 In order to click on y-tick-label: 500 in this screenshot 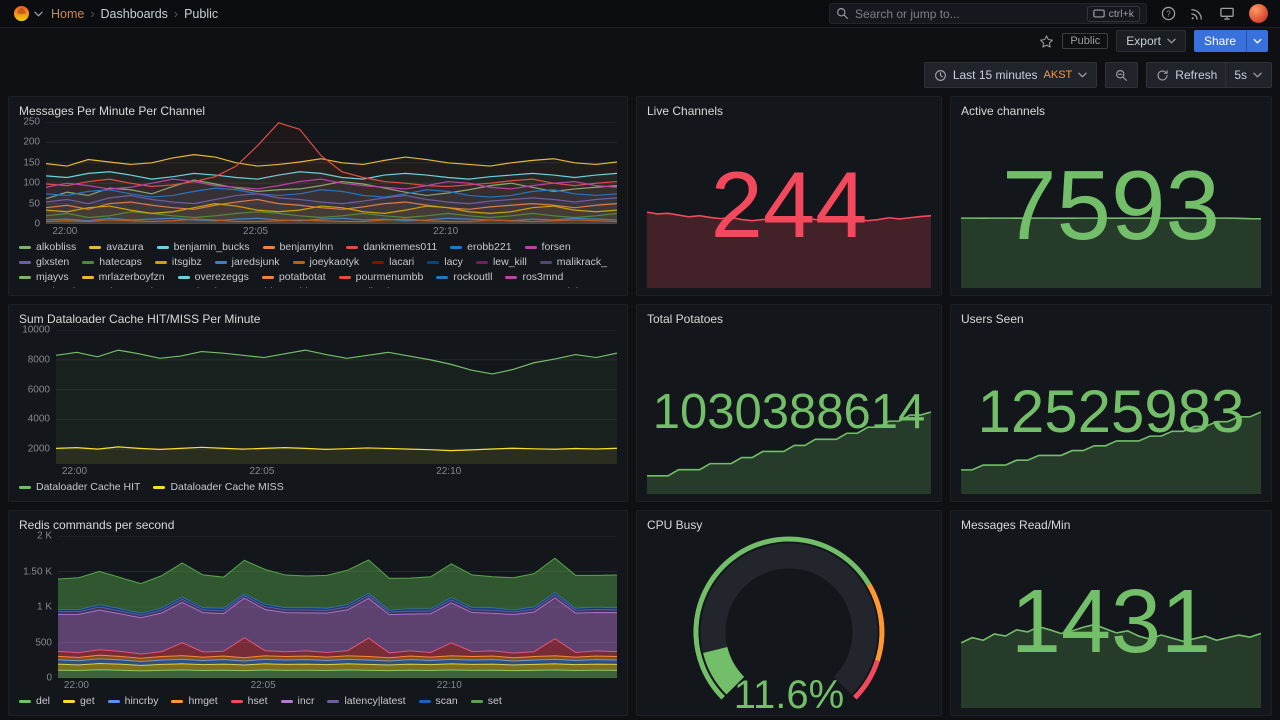, I will do `click(43, 642)`.